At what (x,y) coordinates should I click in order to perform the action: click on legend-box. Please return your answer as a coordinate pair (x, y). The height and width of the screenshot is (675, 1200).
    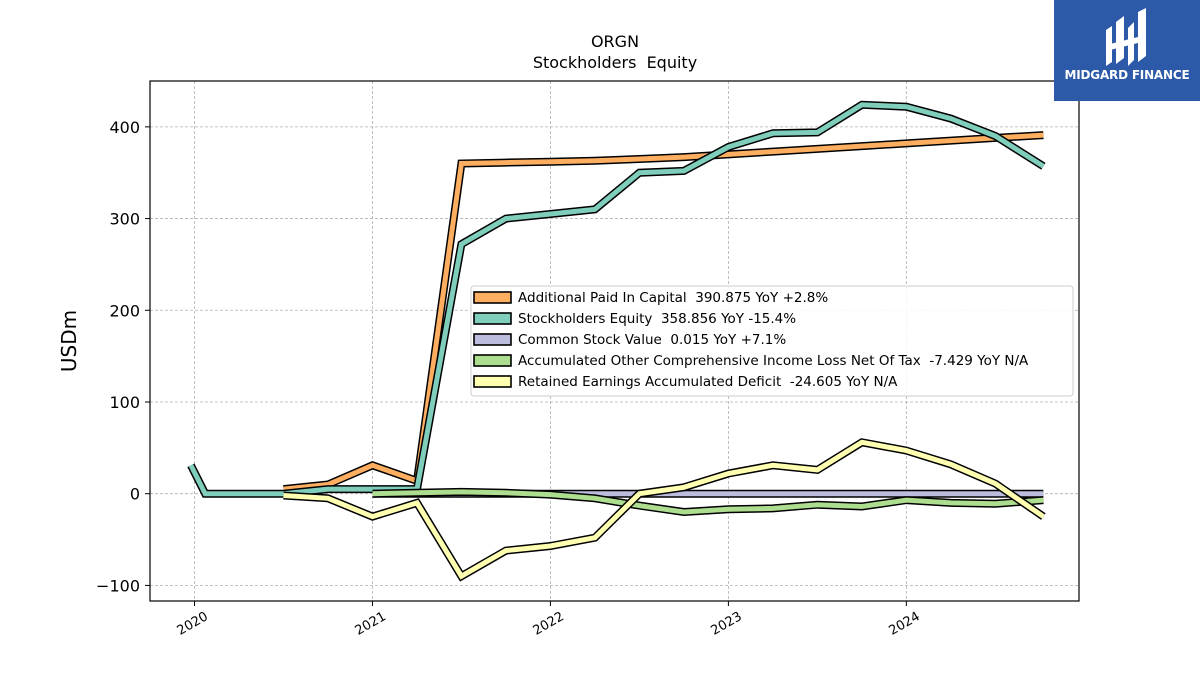
    Looking at the image, I should click on (772, 341).